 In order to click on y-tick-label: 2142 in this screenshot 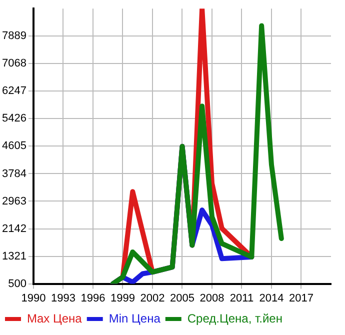, I will do `click(14, 228)`.